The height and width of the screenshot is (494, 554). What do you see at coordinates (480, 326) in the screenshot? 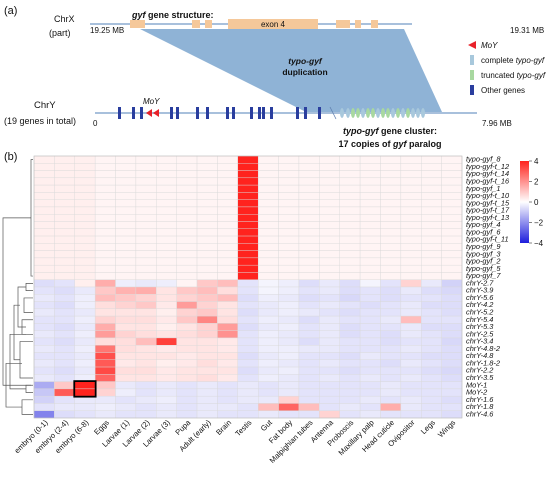
I see `row-label: chrY-5.3` at bounding box center [480, 326].